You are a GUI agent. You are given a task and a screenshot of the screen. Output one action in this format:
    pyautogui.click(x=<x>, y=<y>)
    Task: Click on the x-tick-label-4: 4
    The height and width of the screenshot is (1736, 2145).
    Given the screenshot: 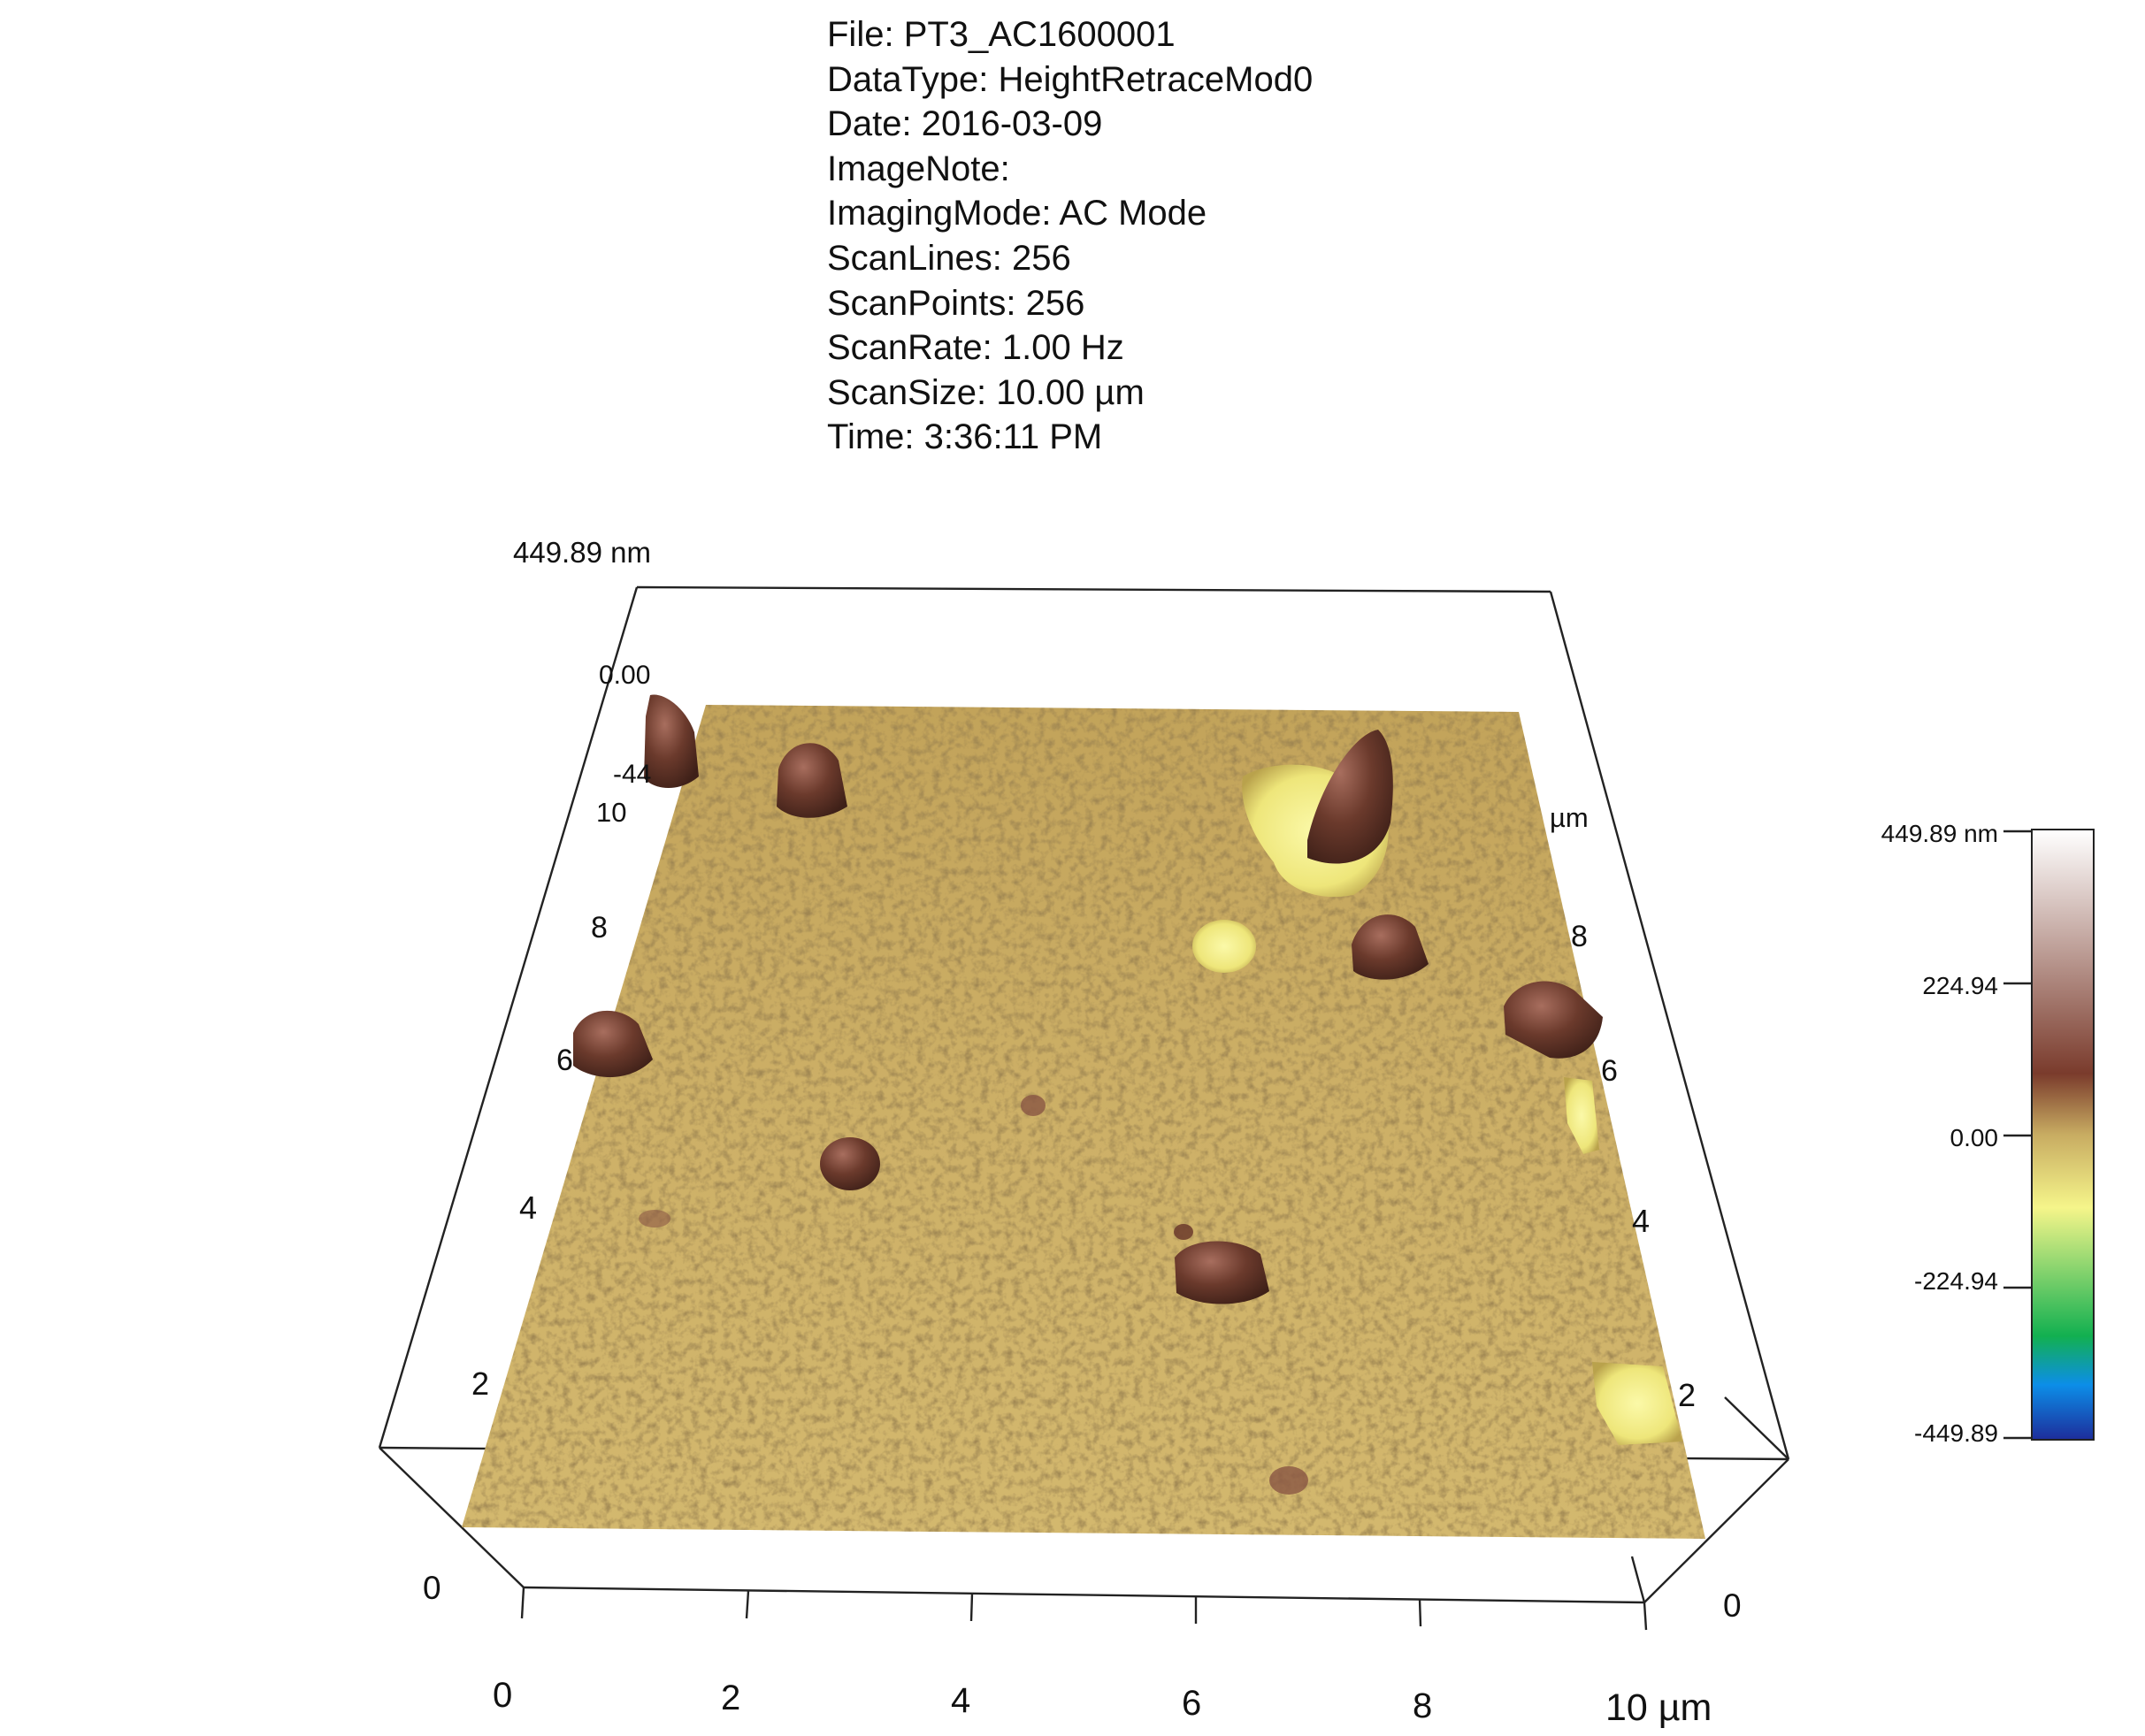 What is the action you would take?
    pyautogui.click(x=960, y=1700)
    